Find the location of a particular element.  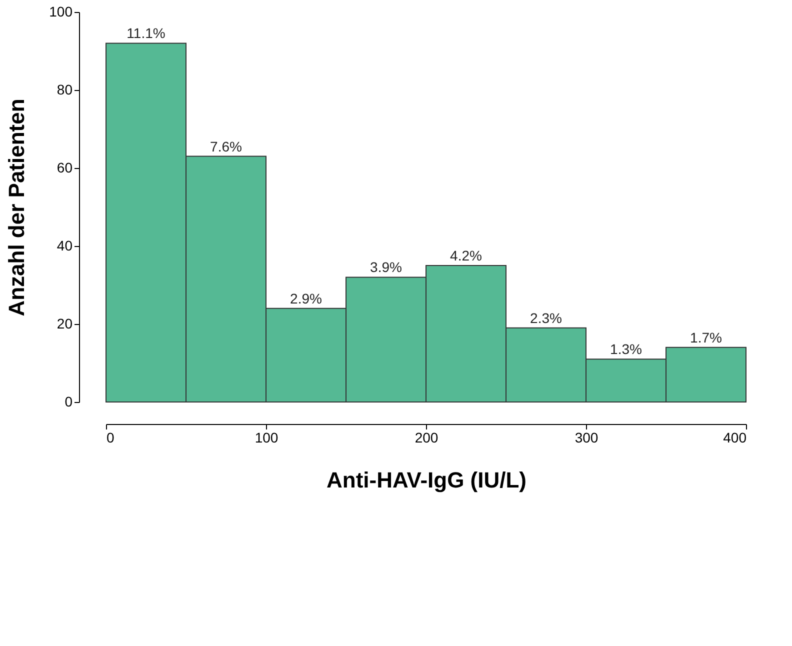

y-tick-label: 20 is located at coordinates (64, 324).